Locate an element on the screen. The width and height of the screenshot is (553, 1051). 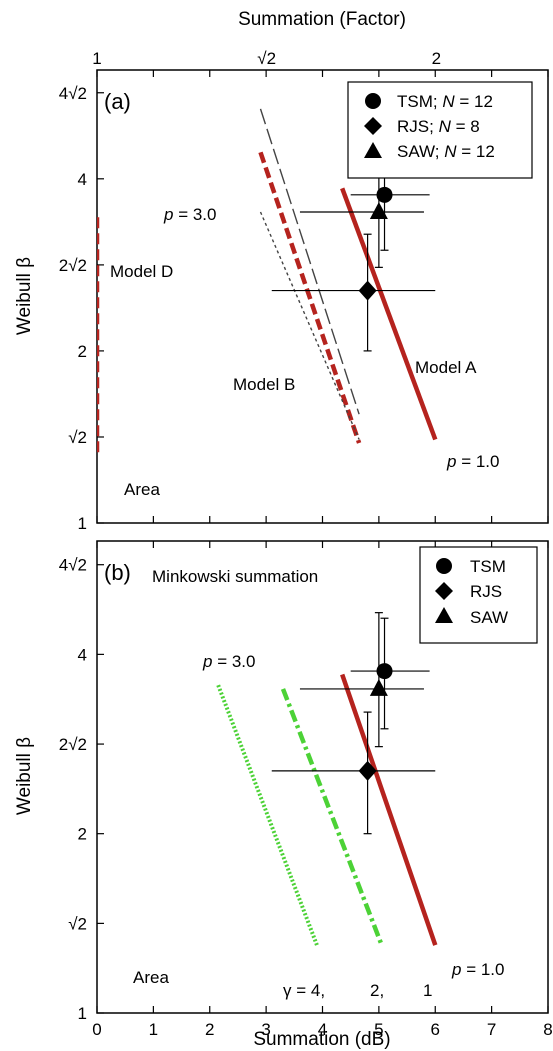
panel-b-gamma-1: 1 is located at coordinates (427, 990).